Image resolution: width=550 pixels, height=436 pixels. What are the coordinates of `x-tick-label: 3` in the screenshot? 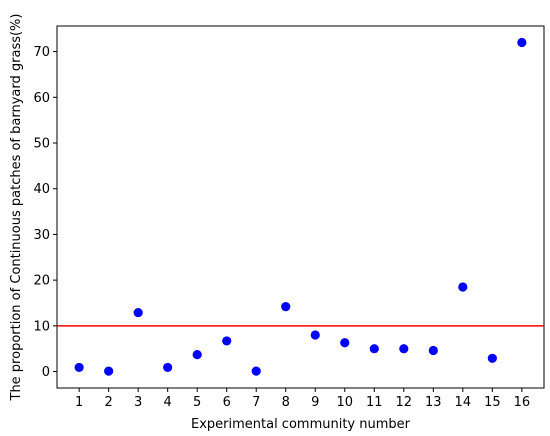 It's located at (138, 402).